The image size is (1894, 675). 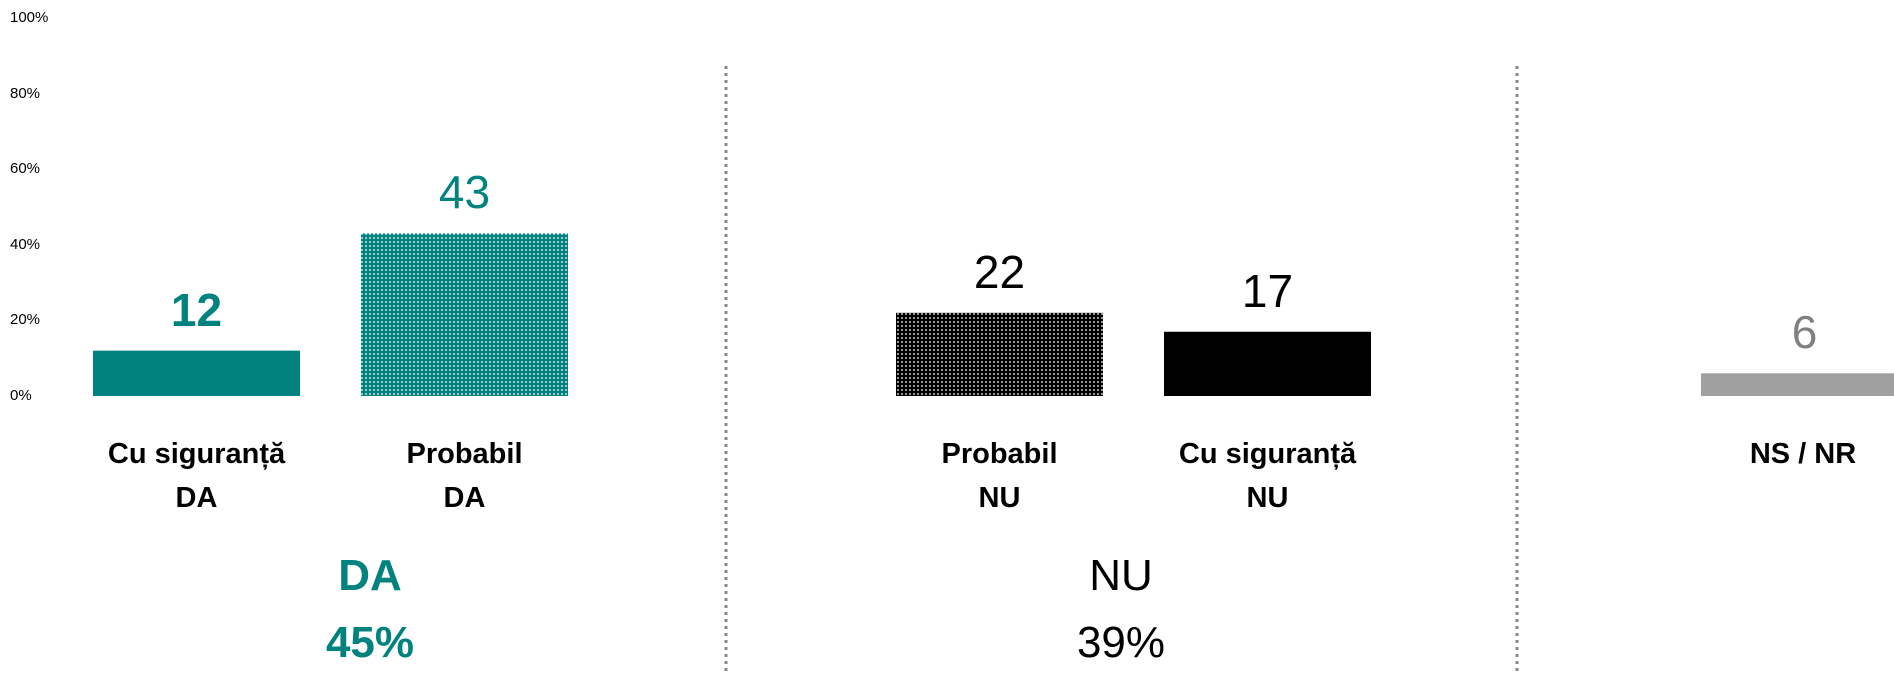 I want to click on group-label: DA, so click(x=370, y=575).